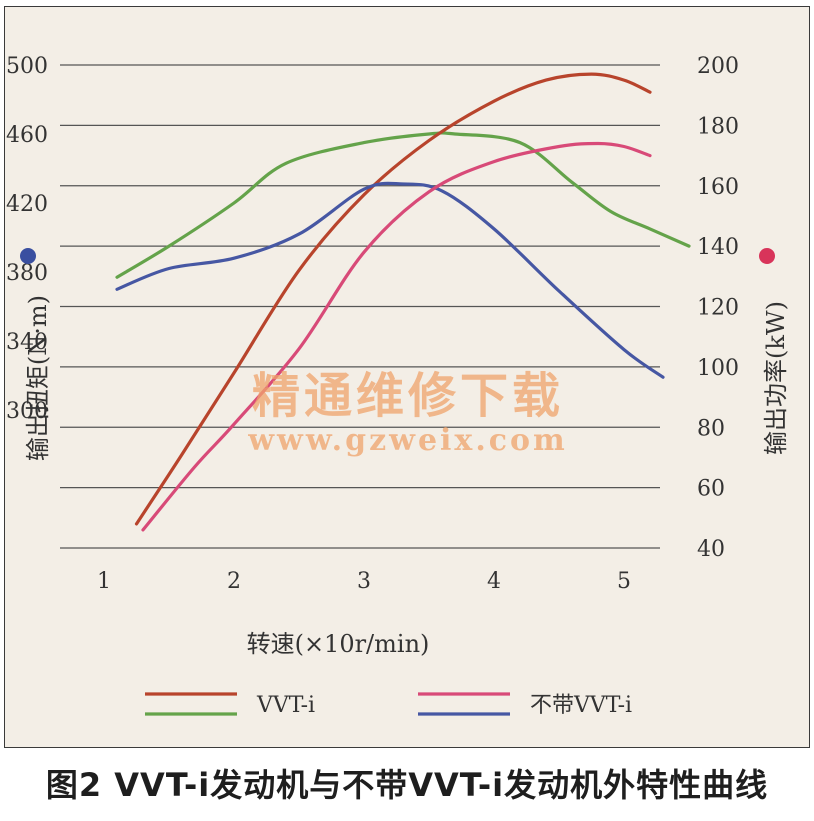  What do you see at coordinates (27, 204) in the screenshot?
I see `left-tick-label: 420` at bounding box center [27, 204].